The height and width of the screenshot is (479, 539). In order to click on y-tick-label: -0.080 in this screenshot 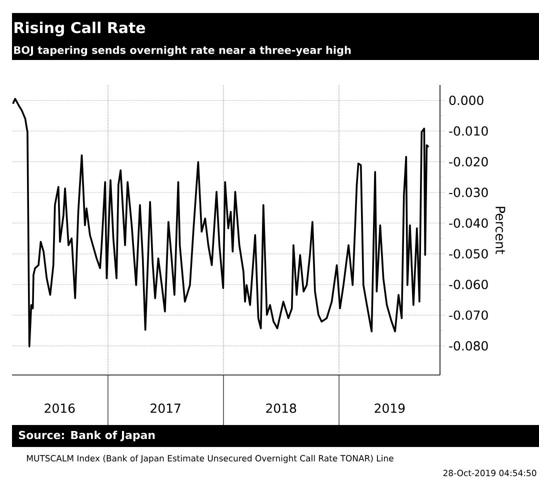, I will do `click(468, 346)`.